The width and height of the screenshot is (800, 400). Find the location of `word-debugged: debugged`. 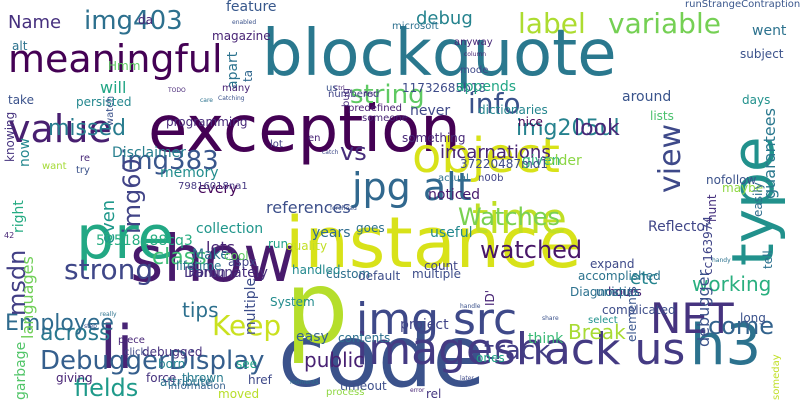

word-debugged: debugged is located at coordinates (172, 352).